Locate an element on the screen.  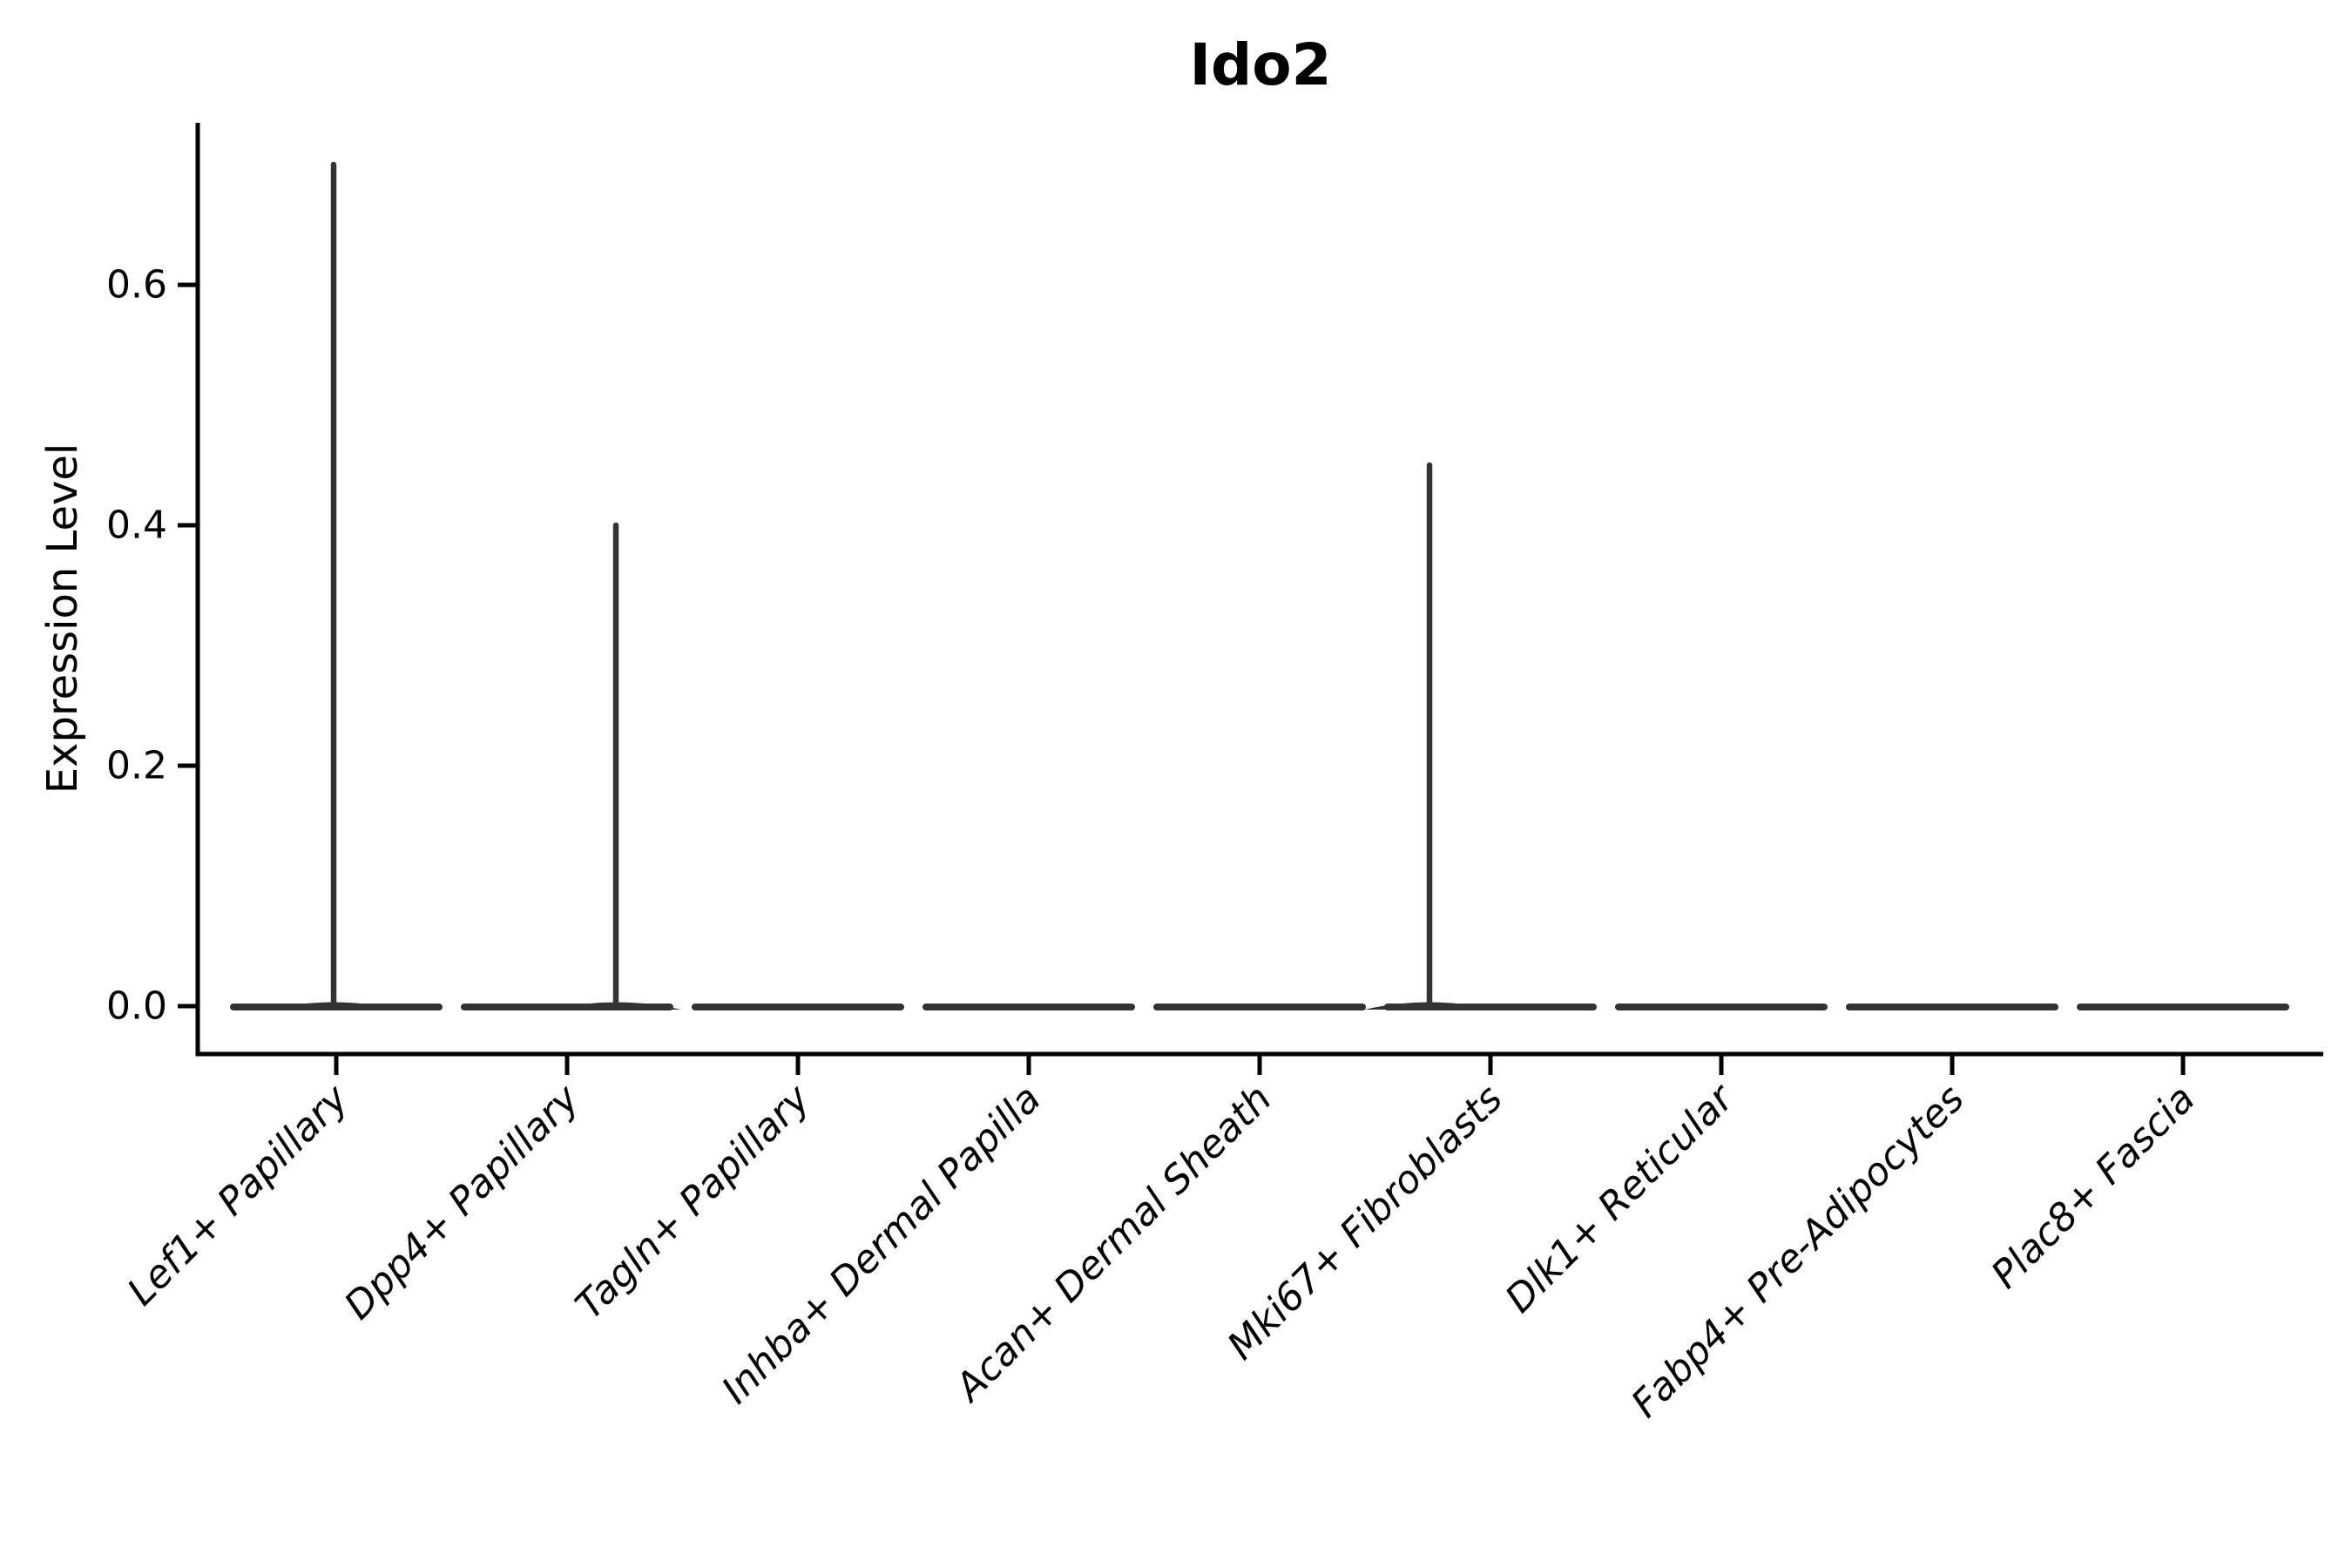
x-tick-label: Tagln+ Papillary is located at coordinates (693, 1202).